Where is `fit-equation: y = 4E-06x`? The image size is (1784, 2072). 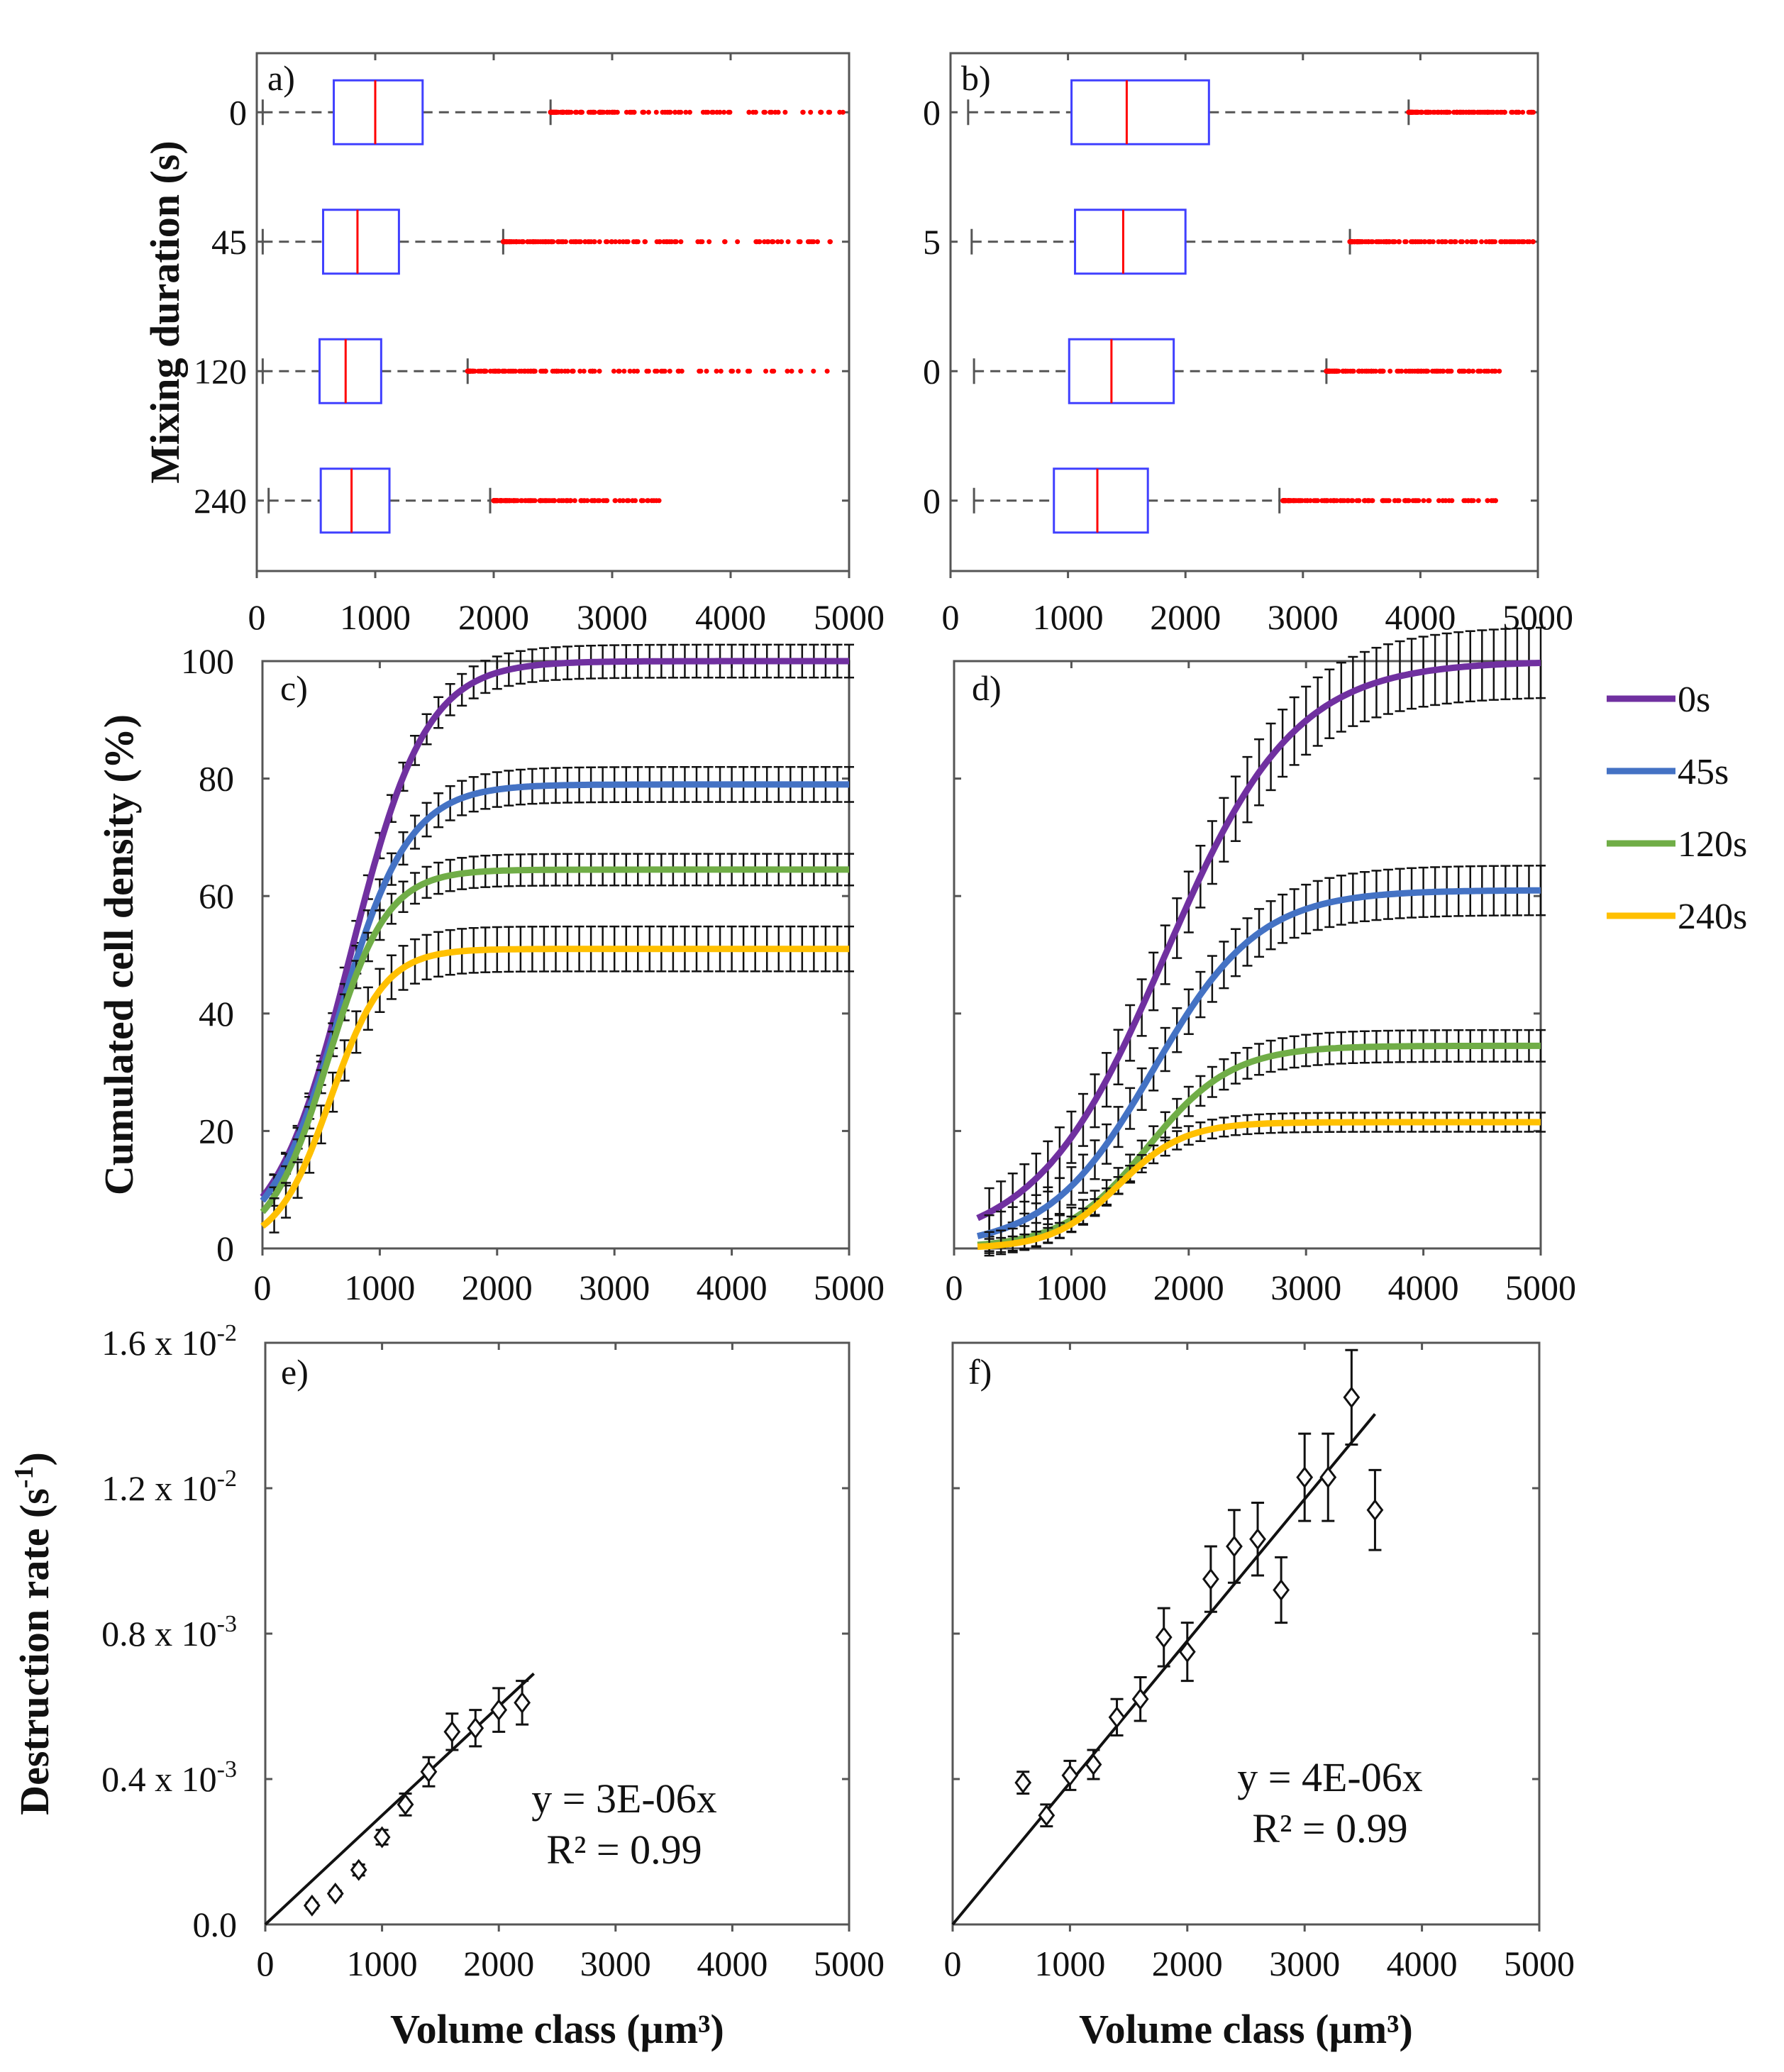 fit-equation: y = 4E-06x is located at coordinates (1330, 1777).